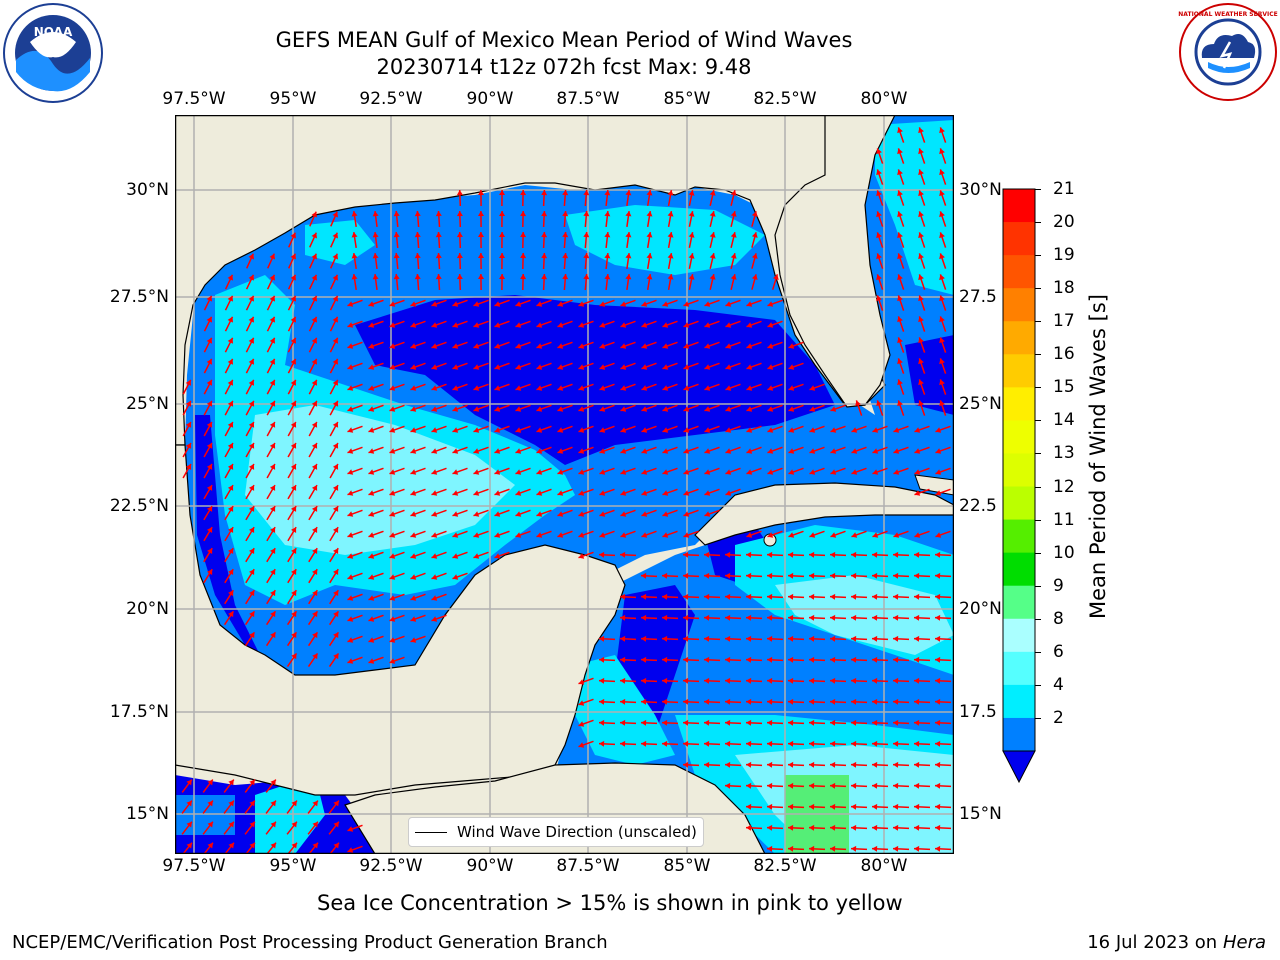 The width and height of the screenshot is (1280, 960). I want to click on date-stamp: 16 Jul 2023 on Hera, so click(1176, 942).